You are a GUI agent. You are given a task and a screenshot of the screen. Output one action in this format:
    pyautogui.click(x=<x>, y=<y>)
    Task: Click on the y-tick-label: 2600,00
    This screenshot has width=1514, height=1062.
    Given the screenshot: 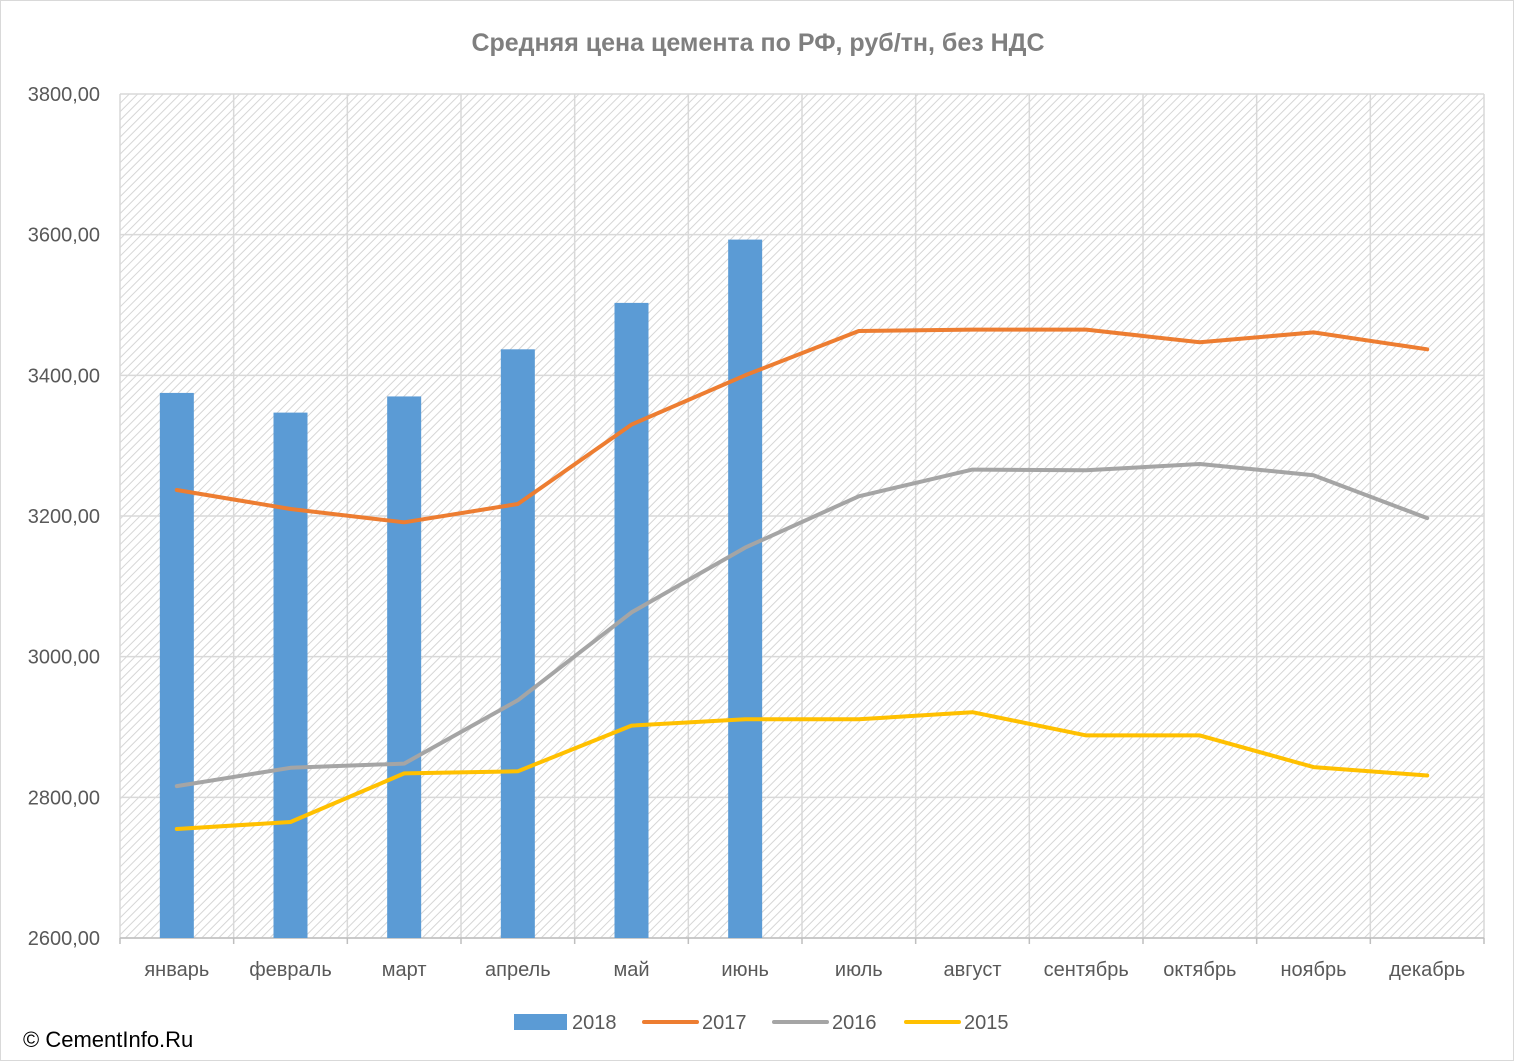 What is the action you would take?
    pyautogui.click(x=64, y=939)
    